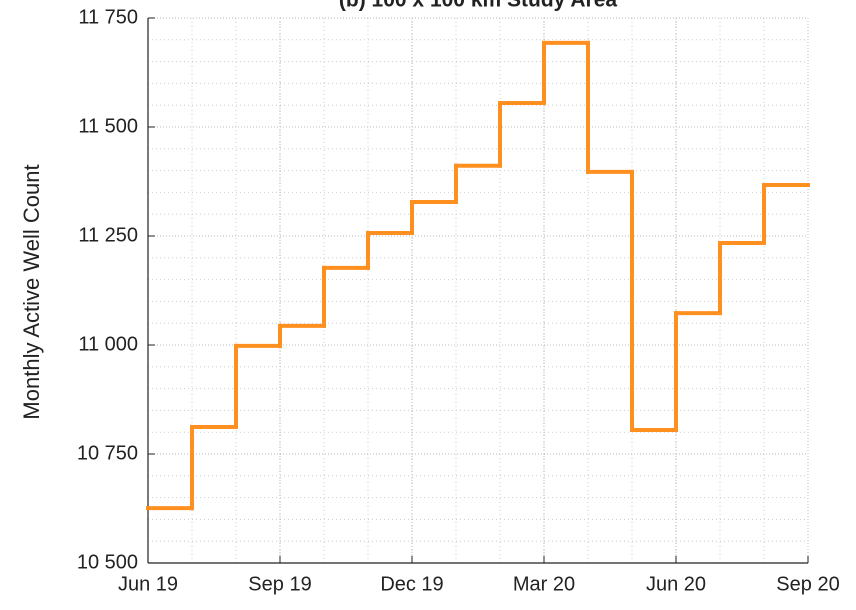 Image resolution: width=856 pixels, height=610 pixels. Describe the element at coordinates (279, 584) in the screenshot. I see `x-tick-label: Sep 19` at that location.